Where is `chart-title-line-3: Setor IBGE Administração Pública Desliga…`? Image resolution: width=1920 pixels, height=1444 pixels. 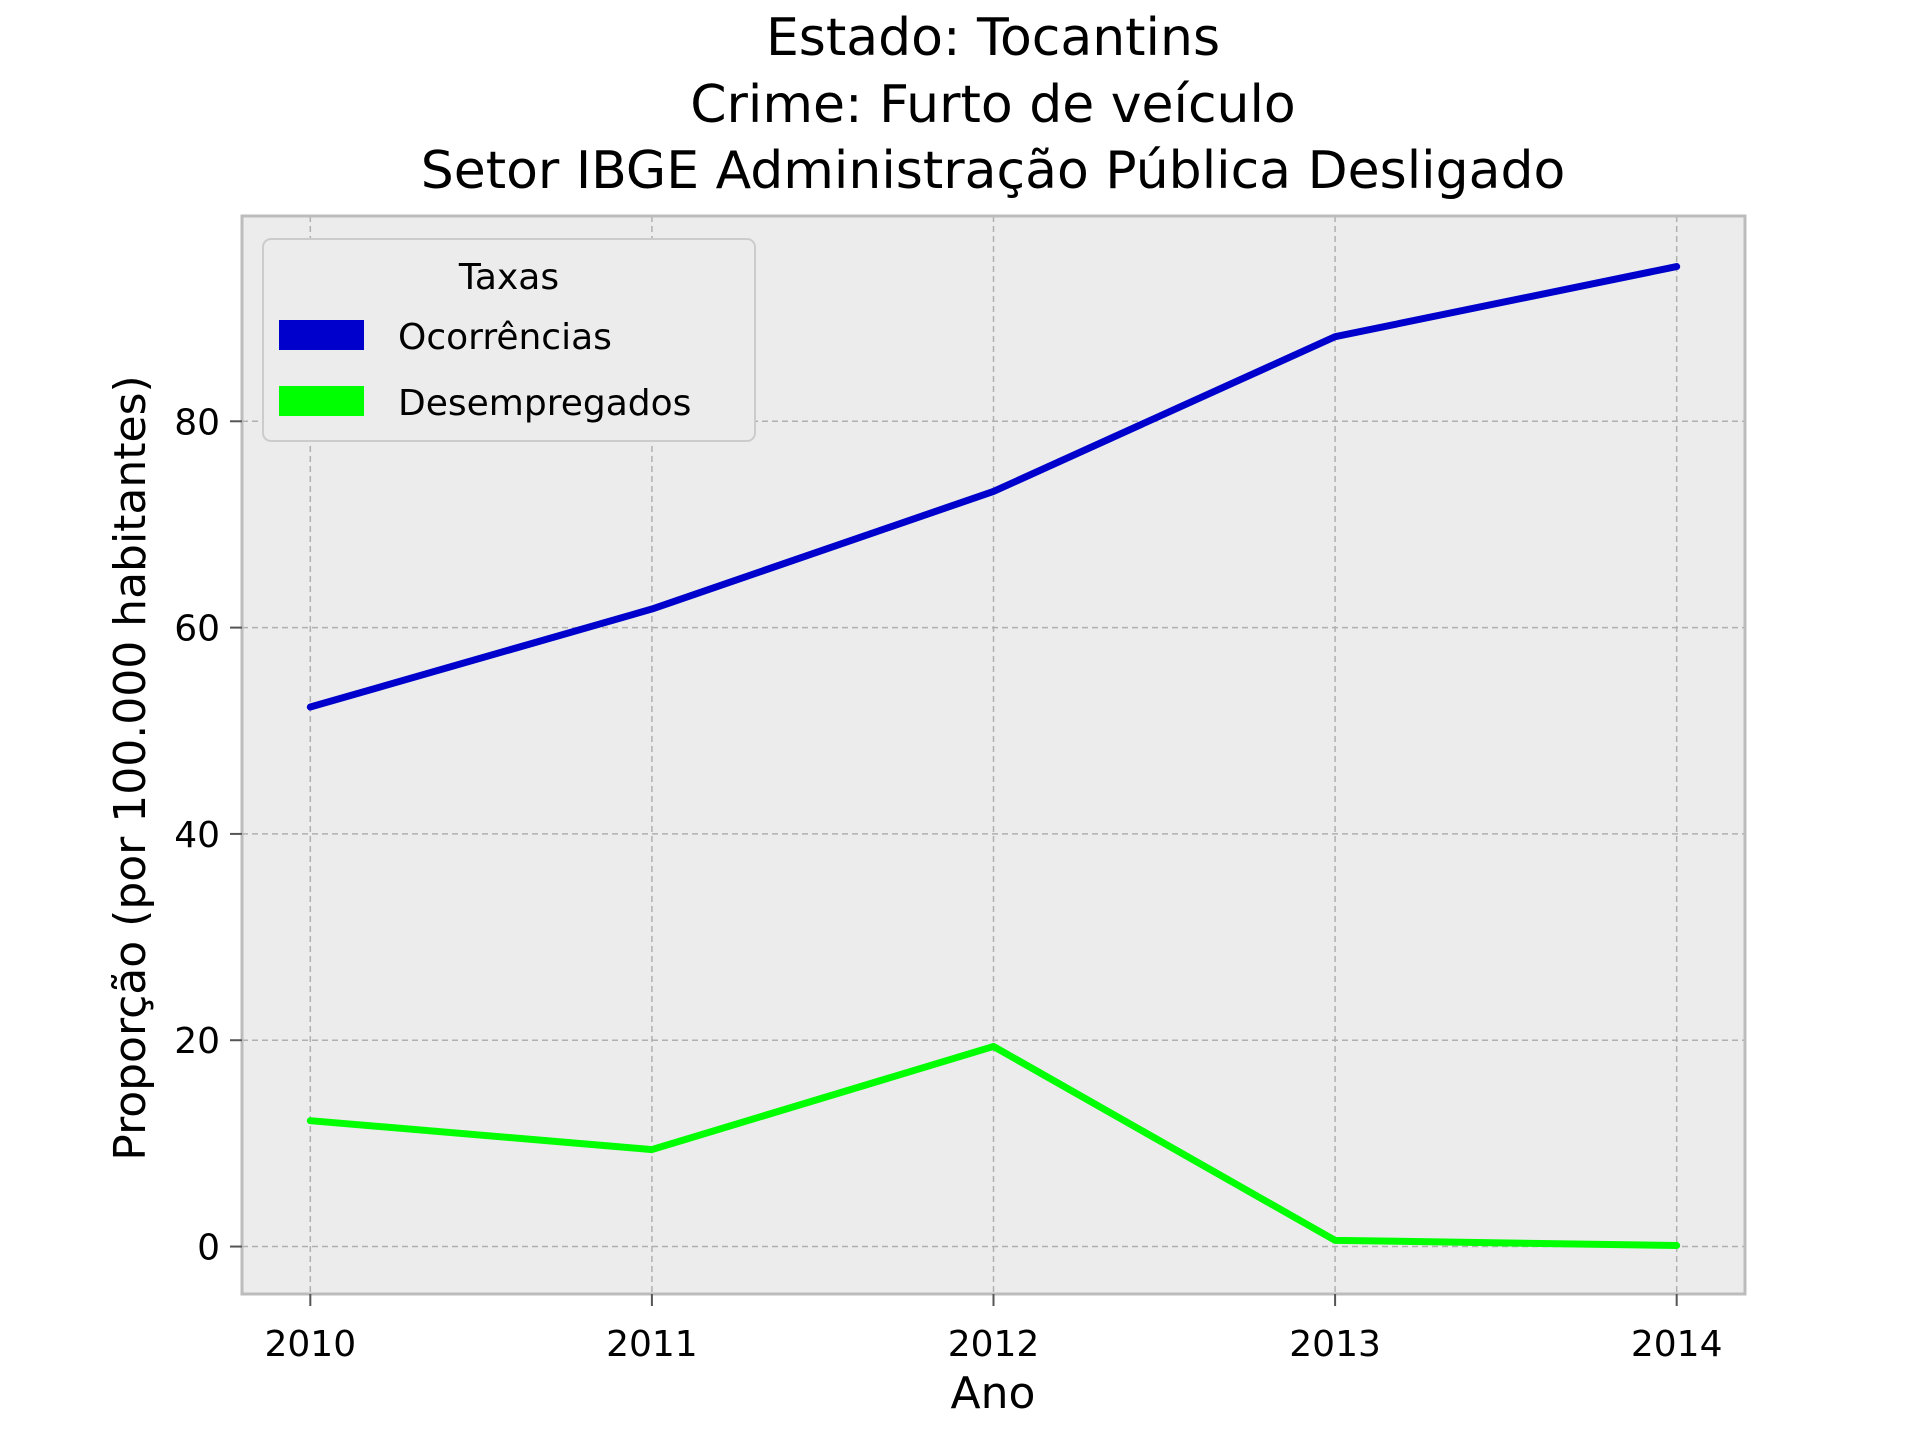 chart-title-line-3: Setor IBGE Administração Pública Desliga… is located at coordinates (993, 171).